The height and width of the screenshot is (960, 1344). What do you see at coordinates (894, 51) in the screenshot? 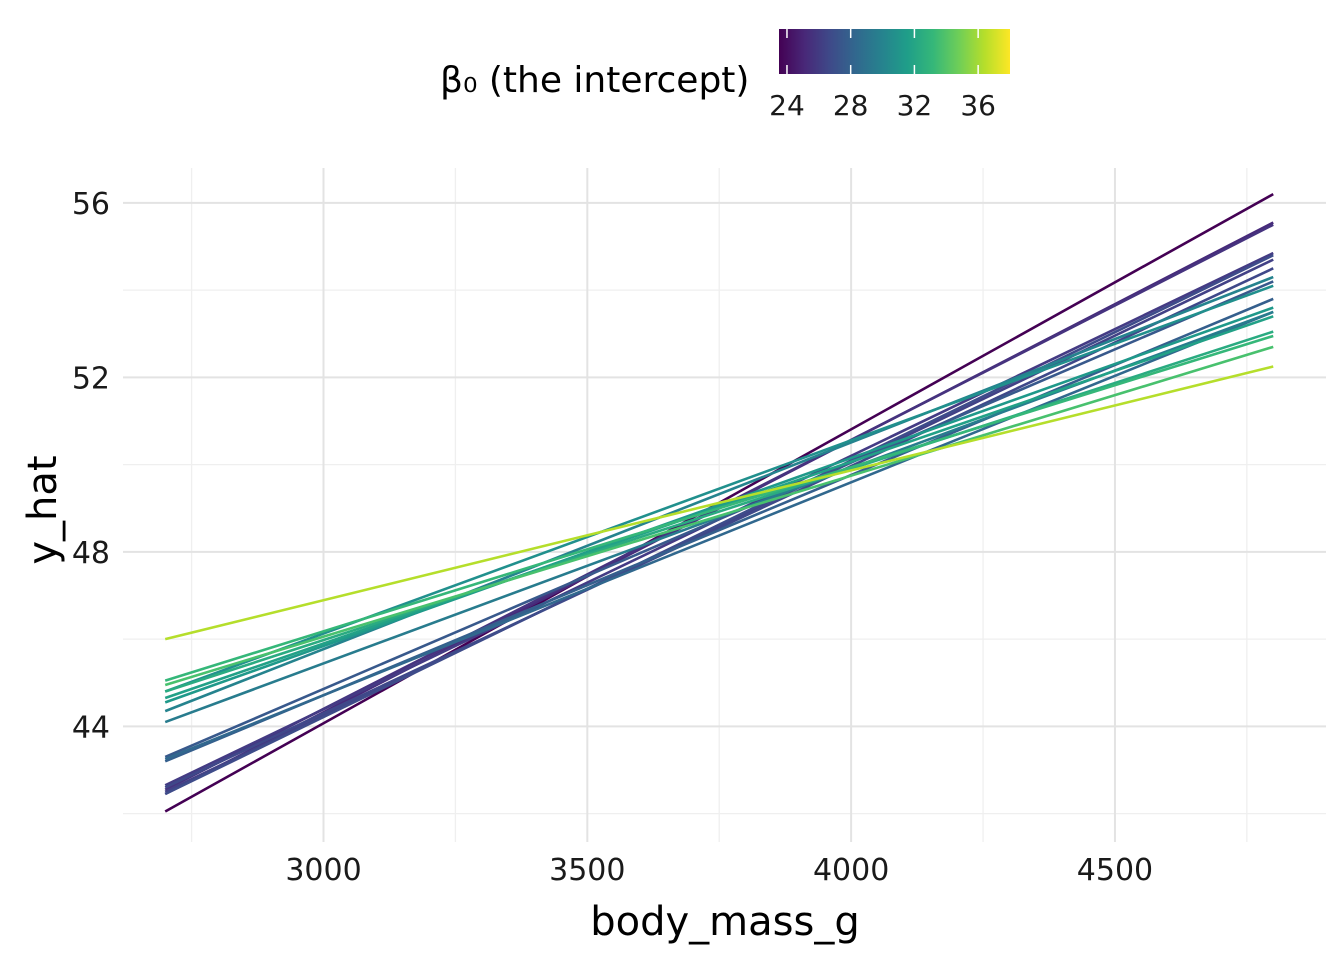
I see `colorbar` at bounding box center [894, 51].